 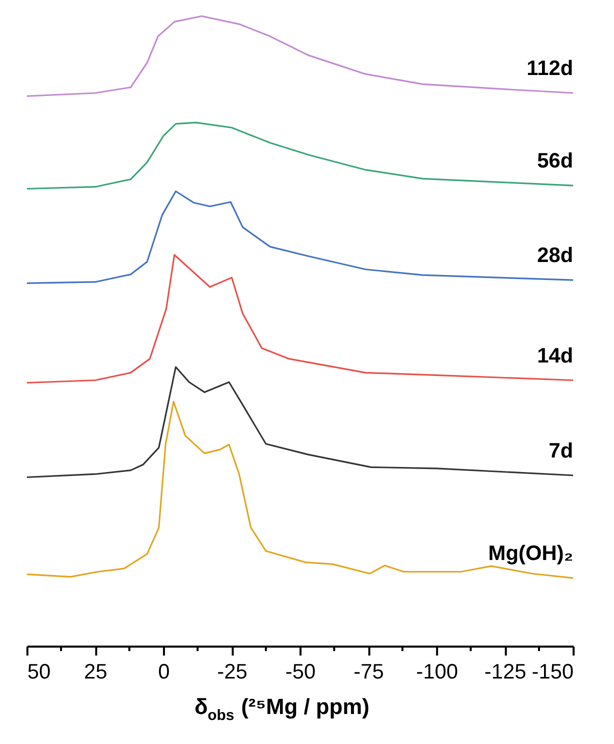 What do you see at coordinates (505, 672) in the screenshot?
I see `x-tick-label: -125` at bounding box center [505, 672].